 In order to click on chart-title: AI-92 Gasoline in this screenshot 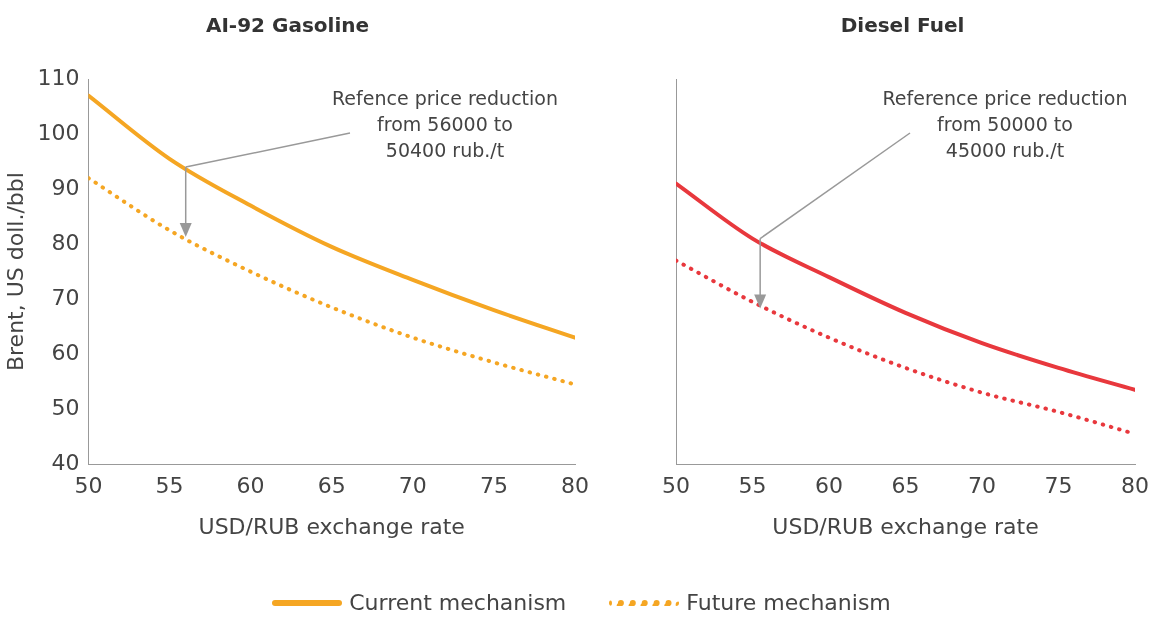, I will do `click(287, 25)`.